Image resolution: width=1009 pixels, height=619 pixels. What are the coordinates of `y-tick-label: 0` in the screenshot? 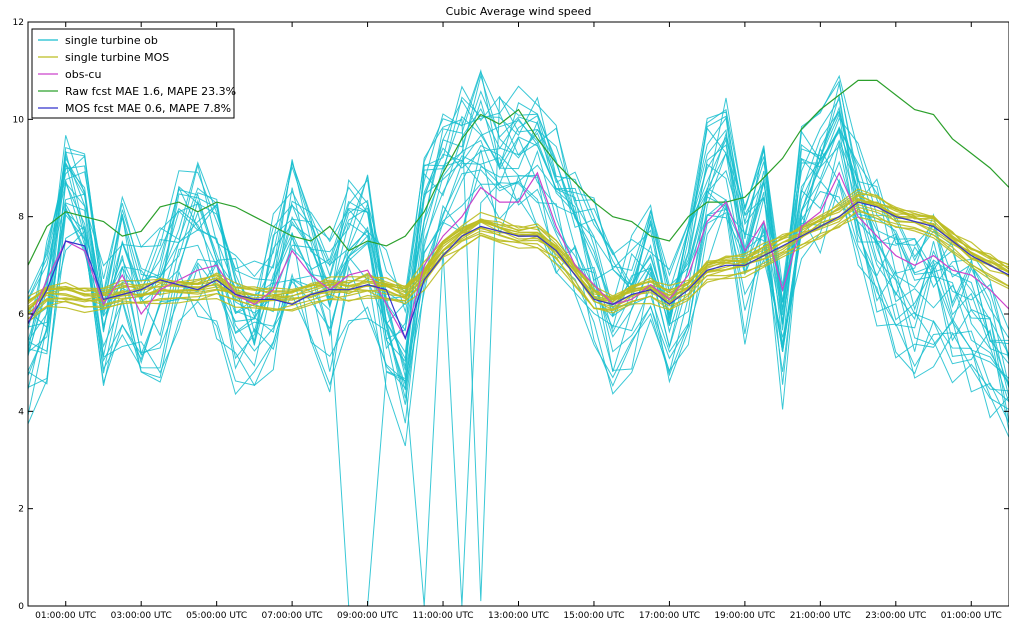 It's located at (21, 607).